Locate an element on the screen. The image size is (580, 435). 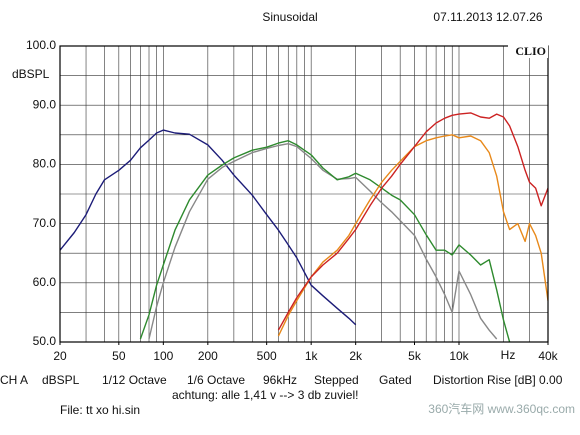
brand: CLIO is located at coordinates (530, 51).